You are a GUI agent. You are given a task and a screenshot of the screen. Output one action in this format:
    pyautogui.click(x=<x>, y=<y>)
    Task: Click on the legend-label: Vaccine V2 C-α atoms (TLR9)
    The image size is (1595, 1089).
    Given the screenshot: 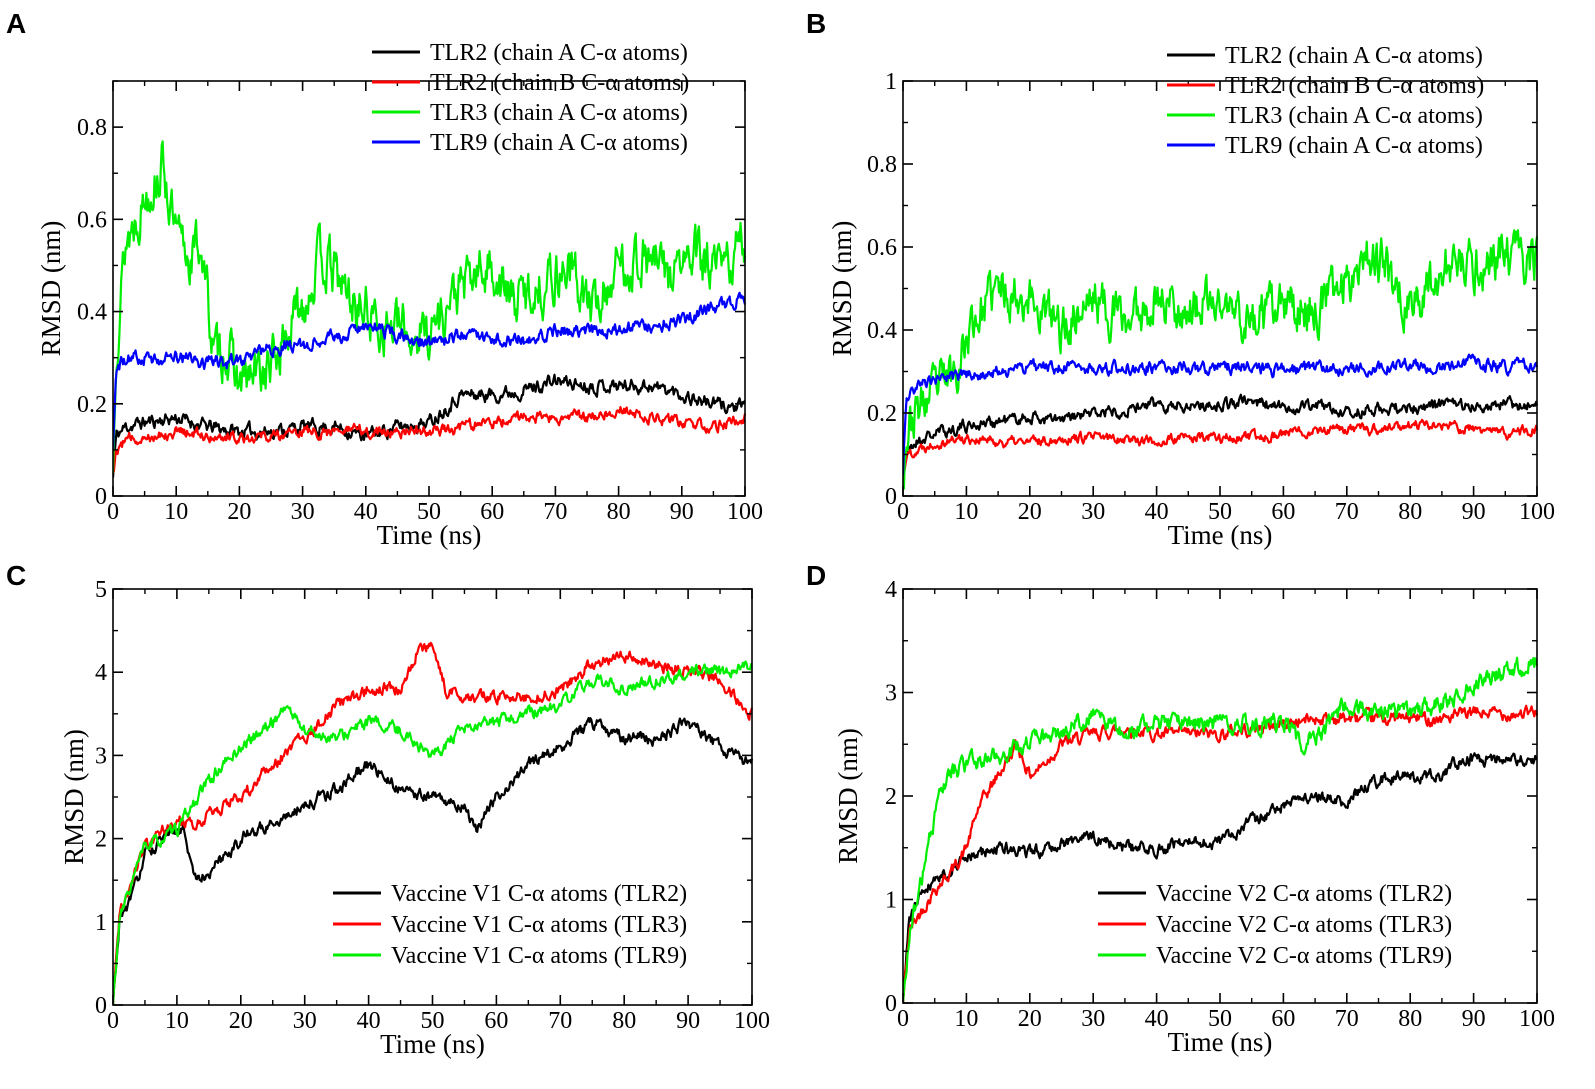 What is the action you would take?
    pyautogui.click(x=1304, y=956)
    